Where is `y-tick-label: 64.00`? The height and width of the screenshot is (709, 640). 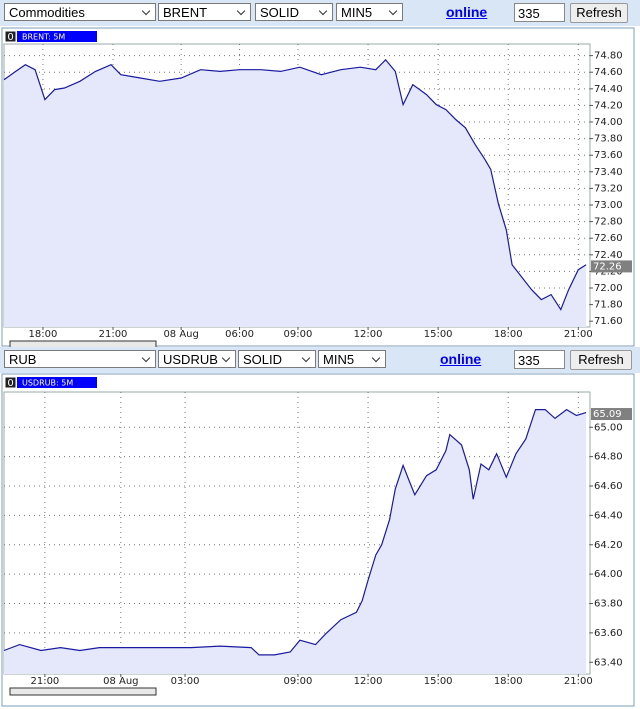 y-tick-label: 64.00 is located at coordinates (608, 574).